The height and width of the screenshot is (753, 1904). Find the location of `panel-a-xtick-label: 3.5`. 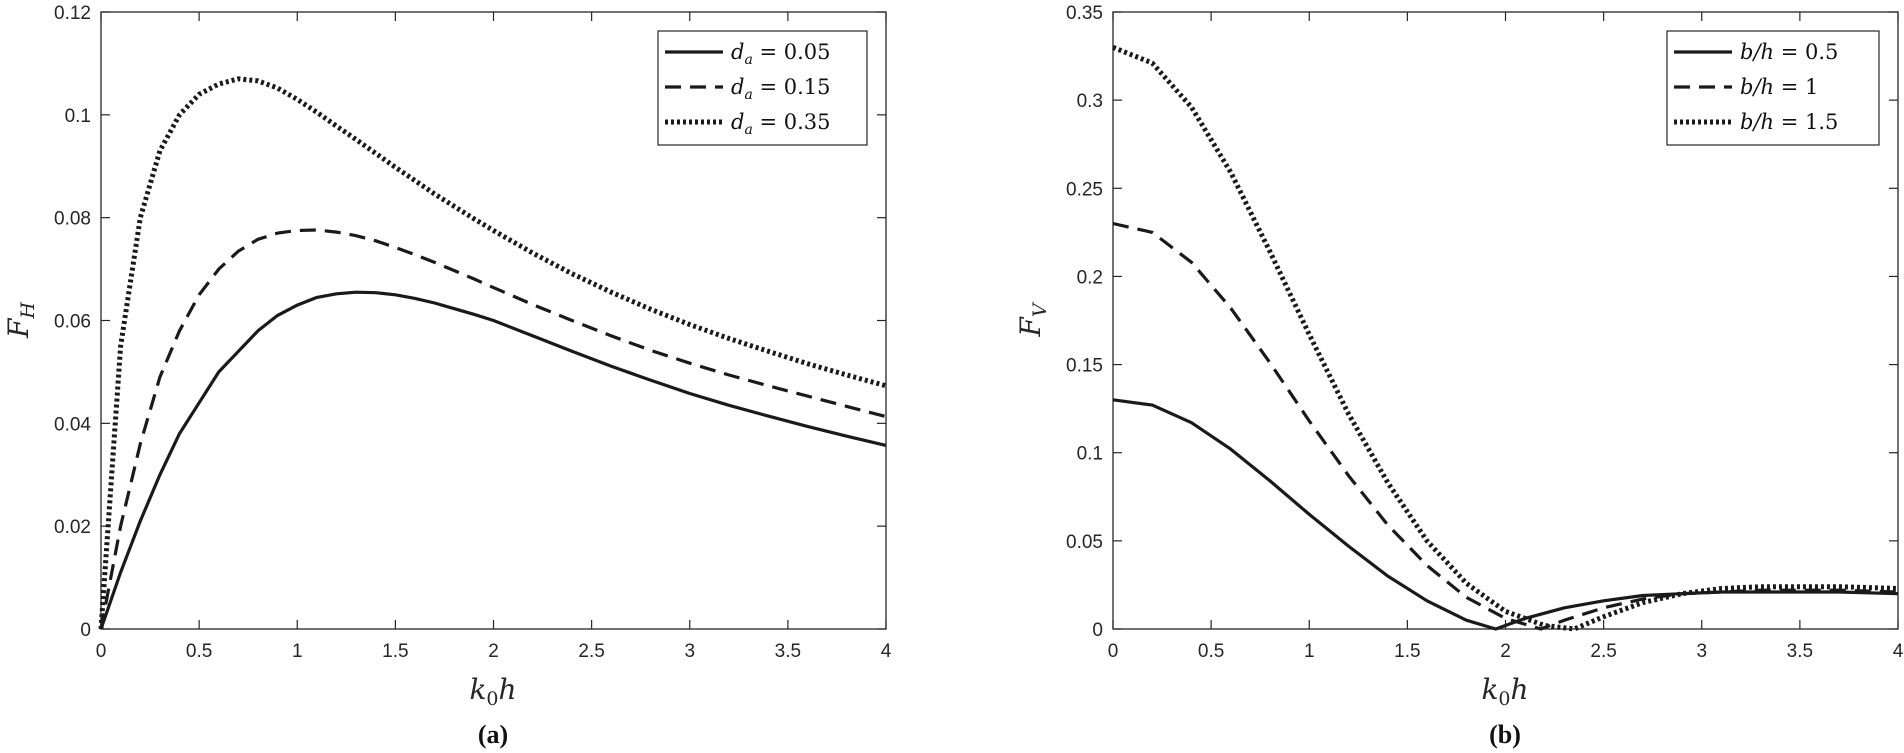

panel-a-xtick-label: 3.5 is located at coordinates (788, 651).